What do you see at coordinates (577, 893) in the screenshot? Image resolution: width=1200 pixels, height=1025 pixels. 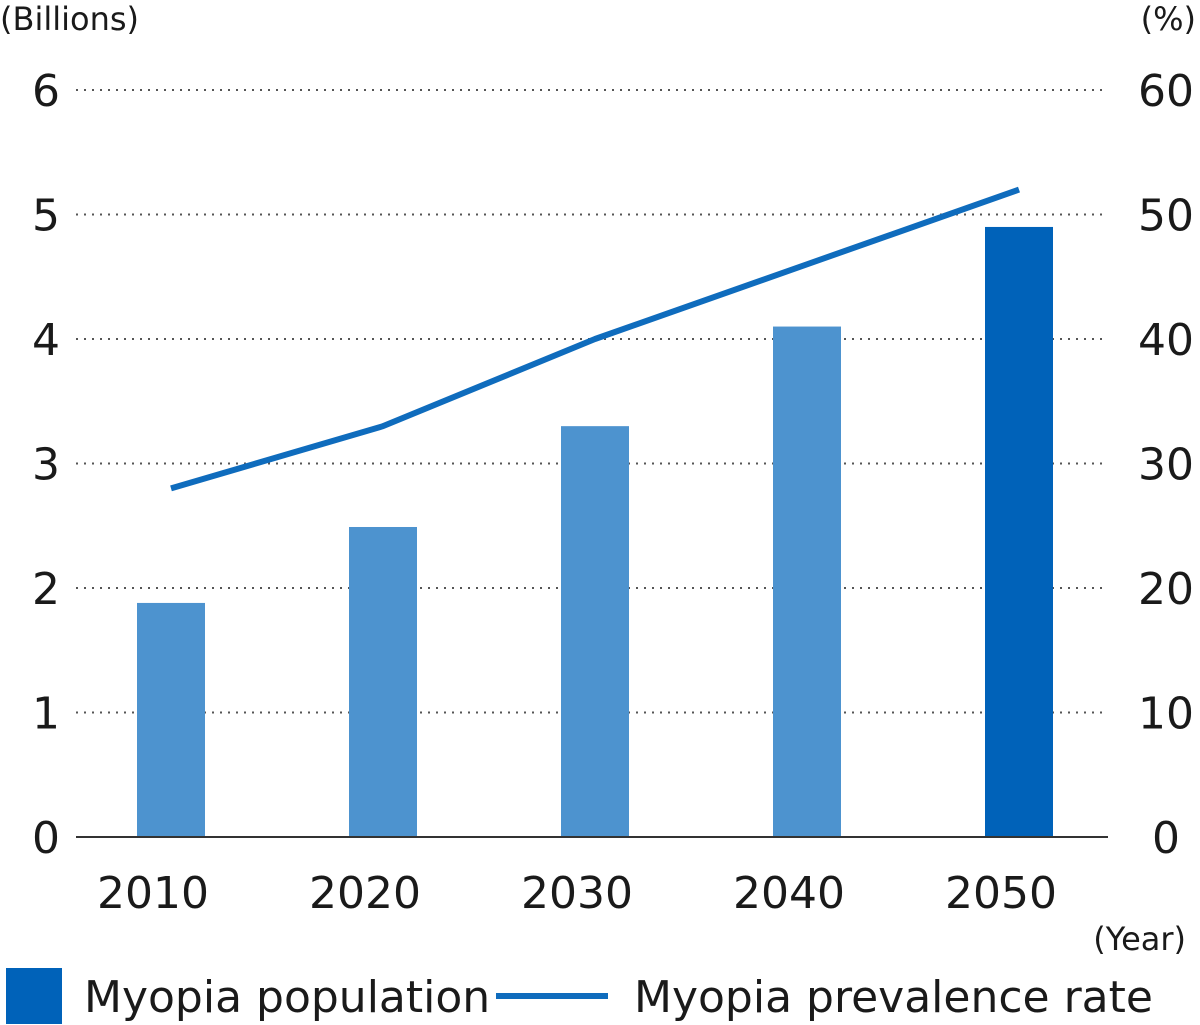 I see `x-tick-label: 2030` at bounding box center [577, 893].